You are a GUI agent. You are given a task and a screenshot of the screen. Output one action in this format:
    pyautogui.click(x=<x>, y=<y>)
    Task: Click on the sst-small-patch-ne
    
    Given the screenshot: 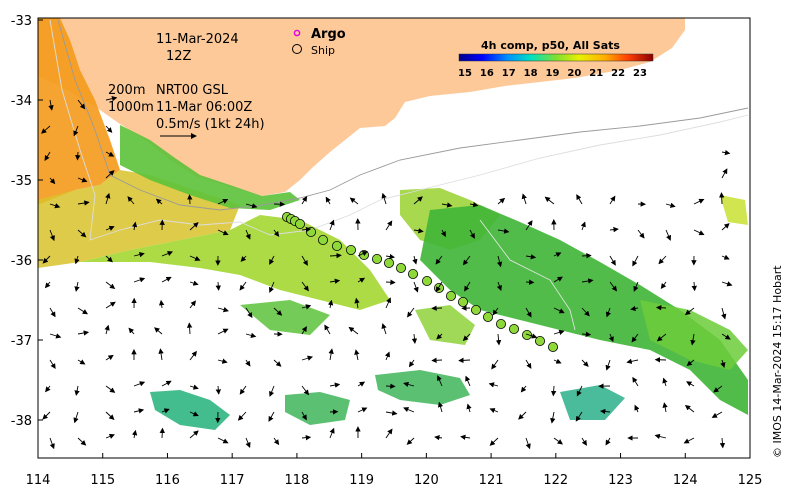 What is the action you would take?
    pyautogui.click(x=734, y=210)
    